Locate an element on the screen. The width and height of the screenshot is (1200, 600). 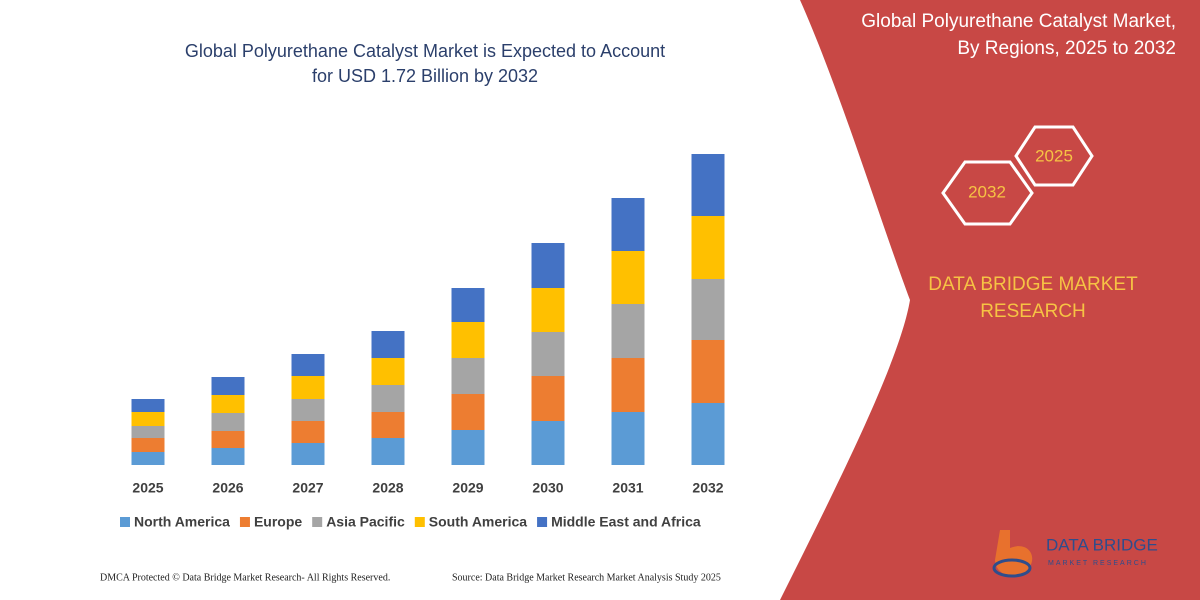
x-tick-label: 2029 is located at coordinates (467, 488).